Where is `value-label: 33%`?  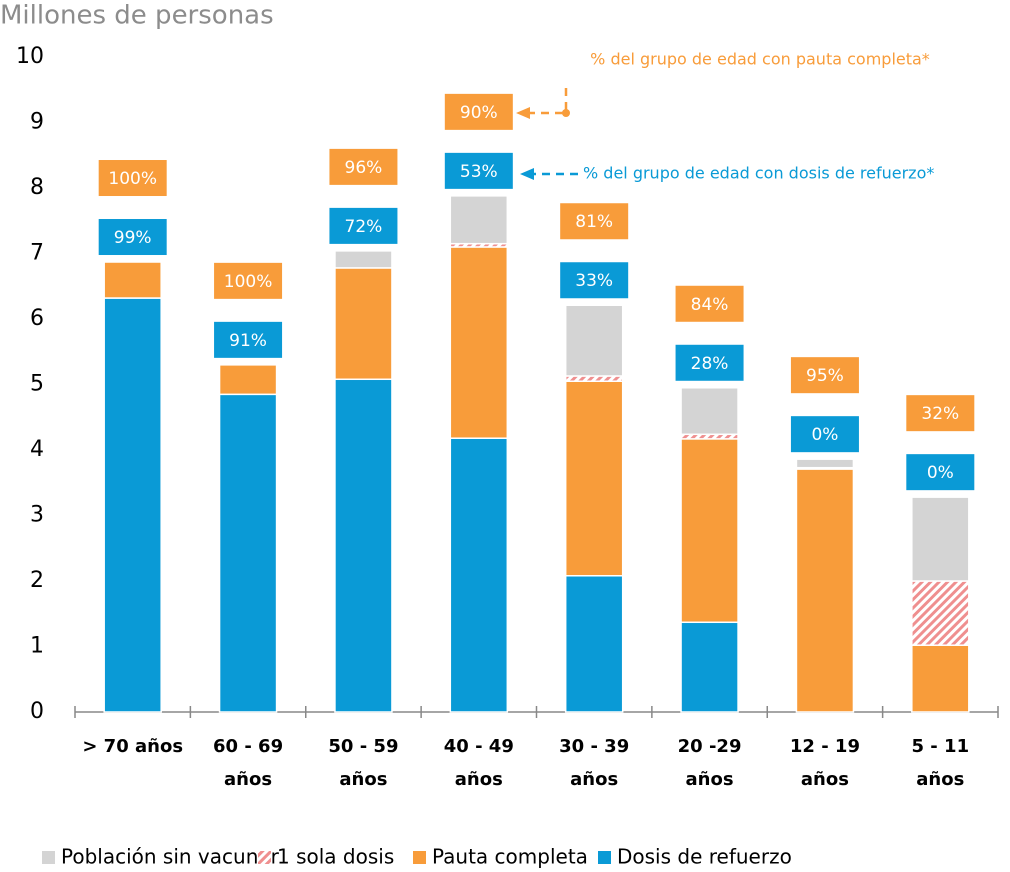
value-label: 33% is located at coordinates (594, 281).